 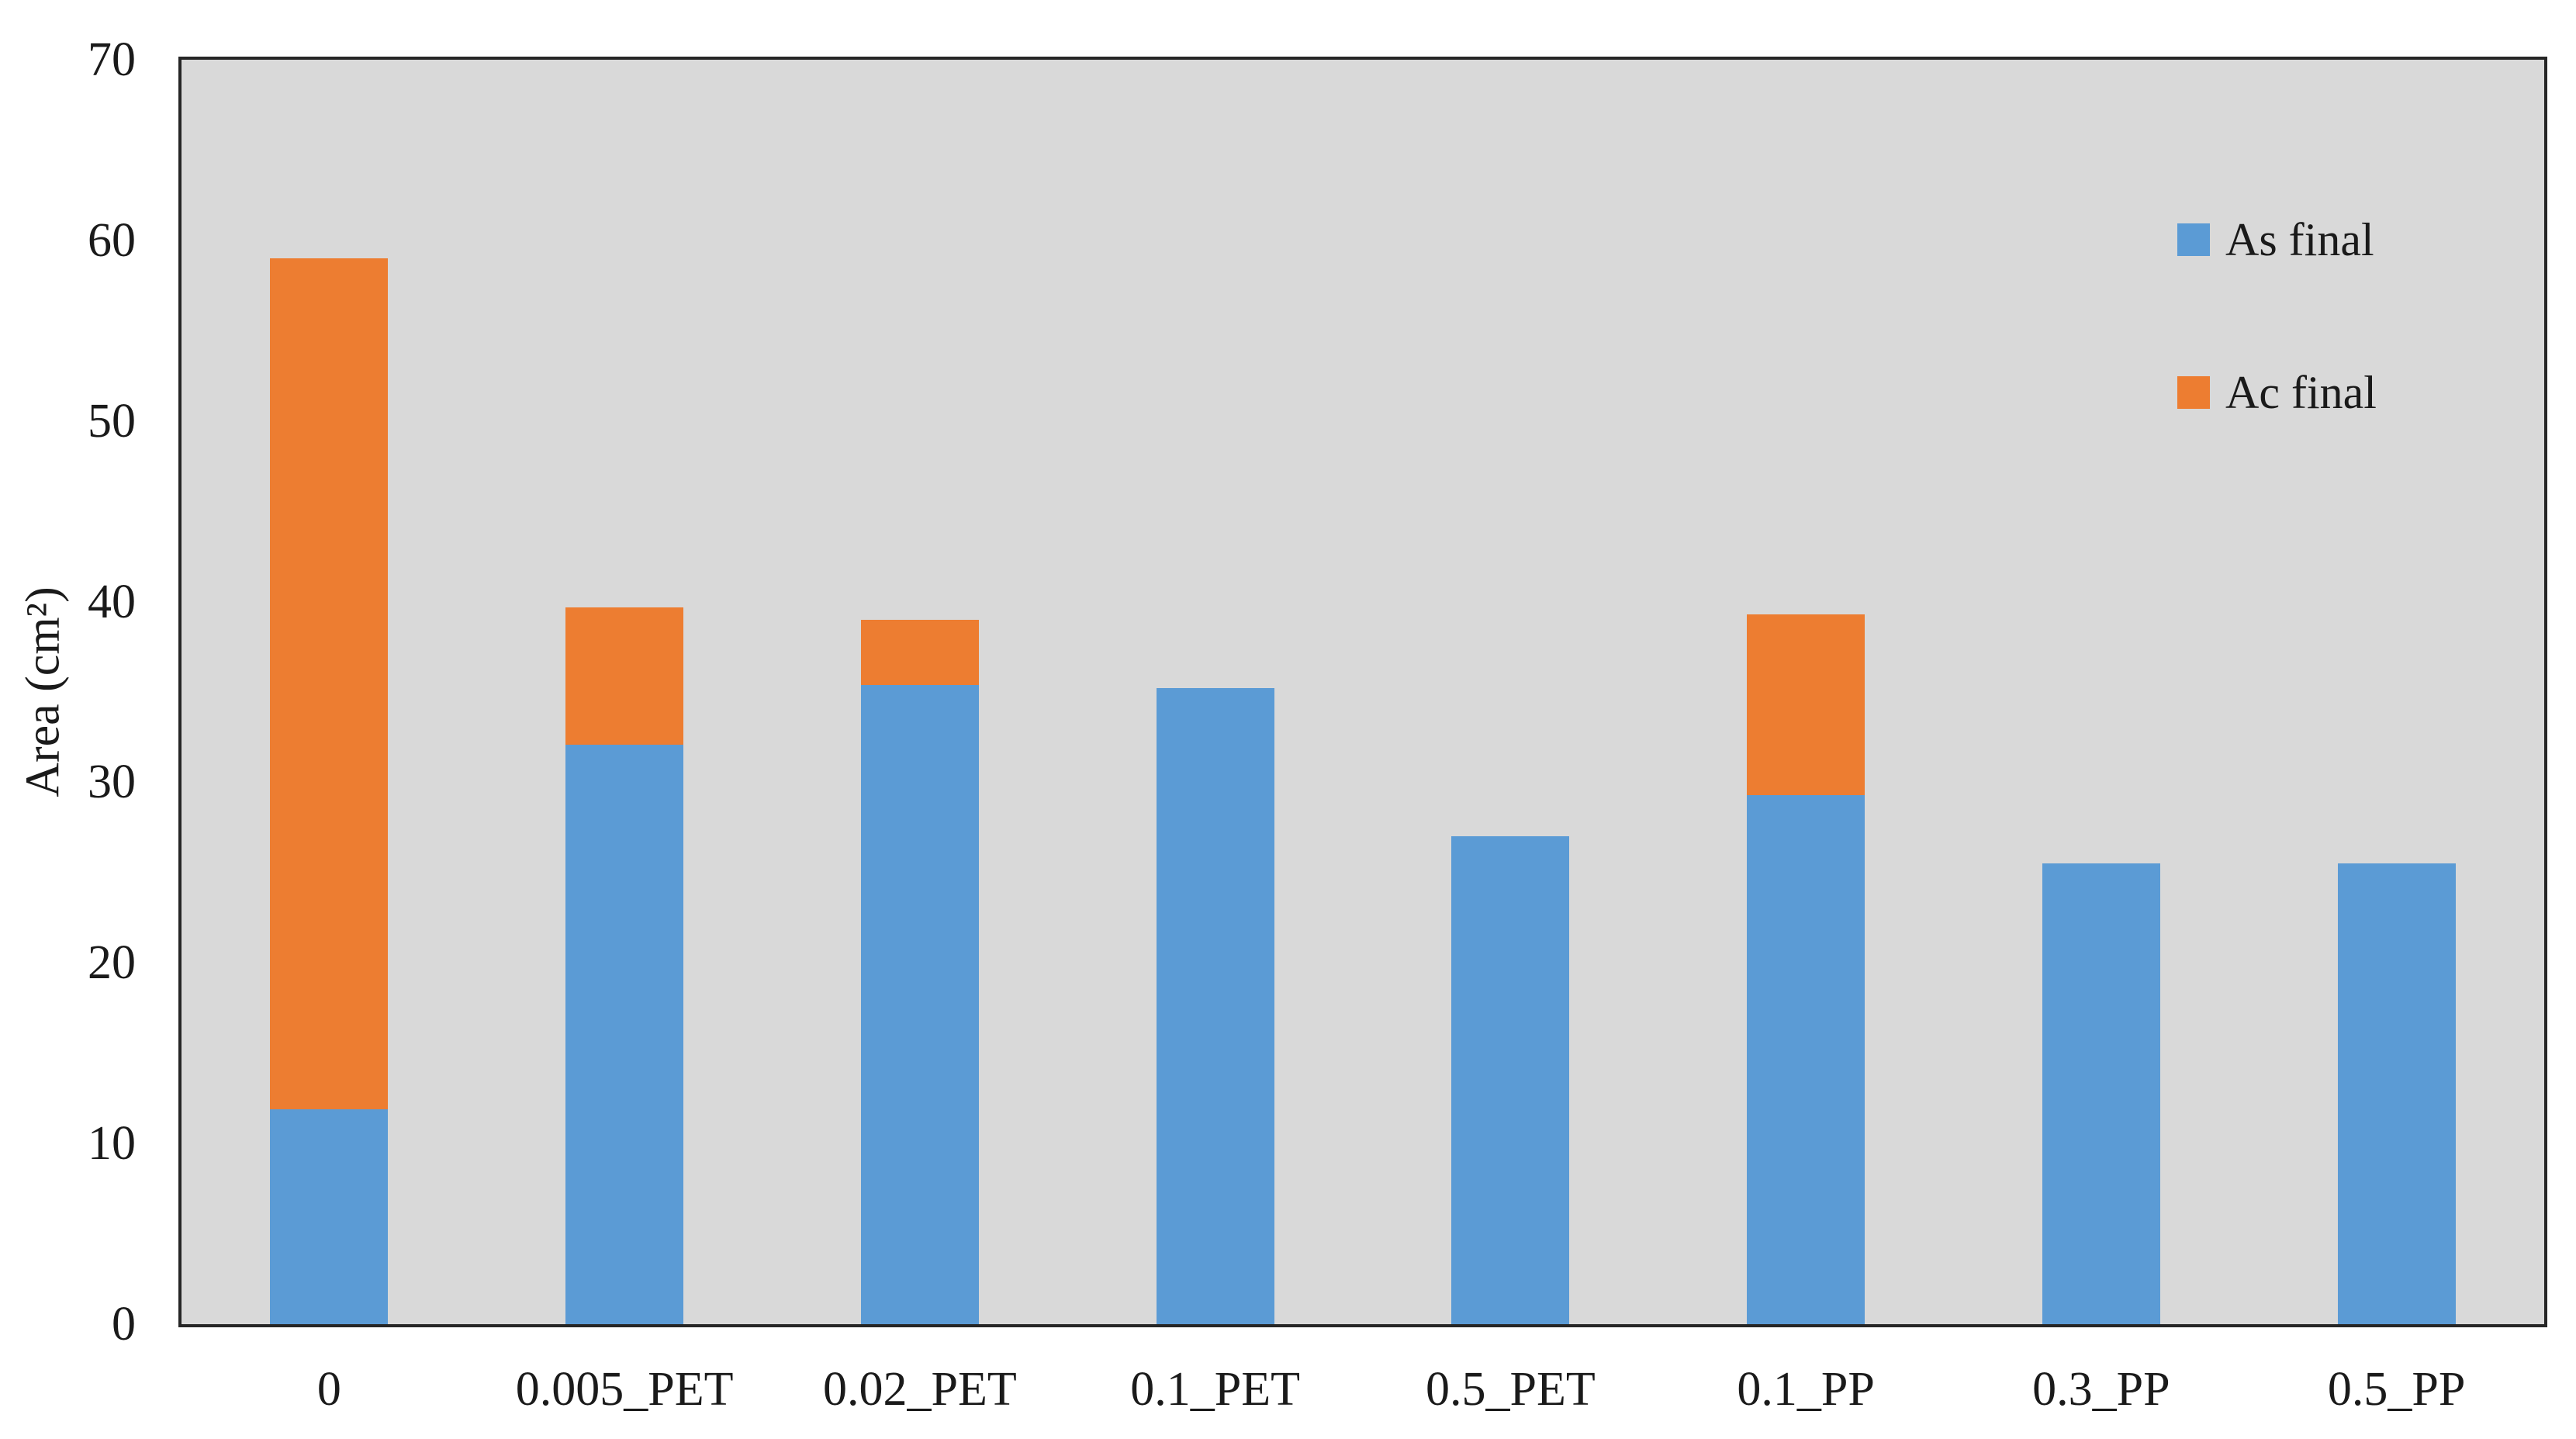 I want to click on x-tick-label-0.1_PET: 0.1_PET, so click(x=1215, y=1389).